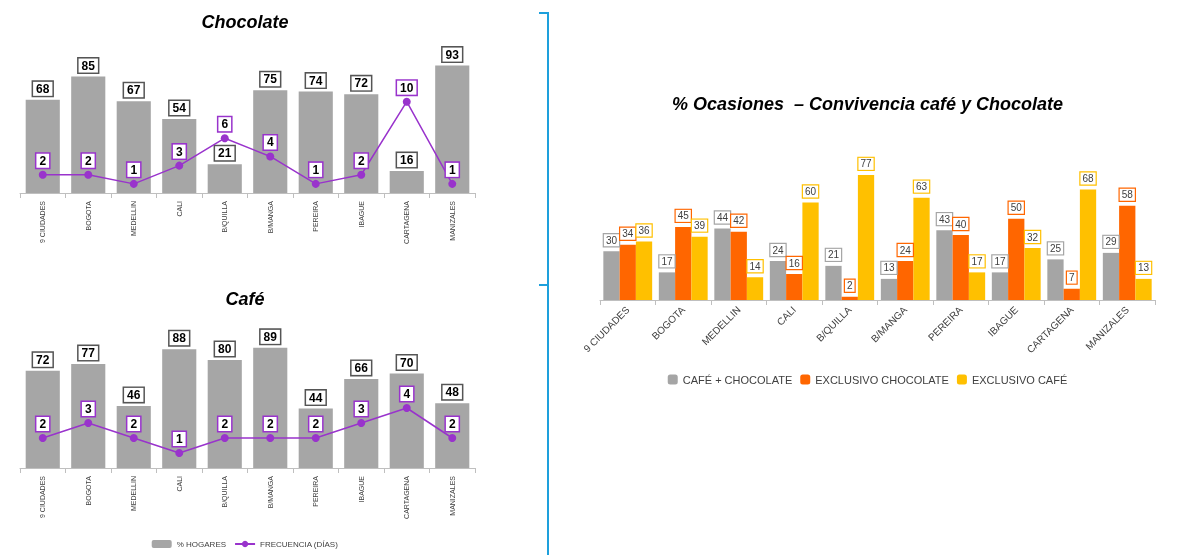 This screenshot has height=556, width=1184. Describe the element at coordinates (179, 338) in the screenshot. I see `data-label: 88` at that location.